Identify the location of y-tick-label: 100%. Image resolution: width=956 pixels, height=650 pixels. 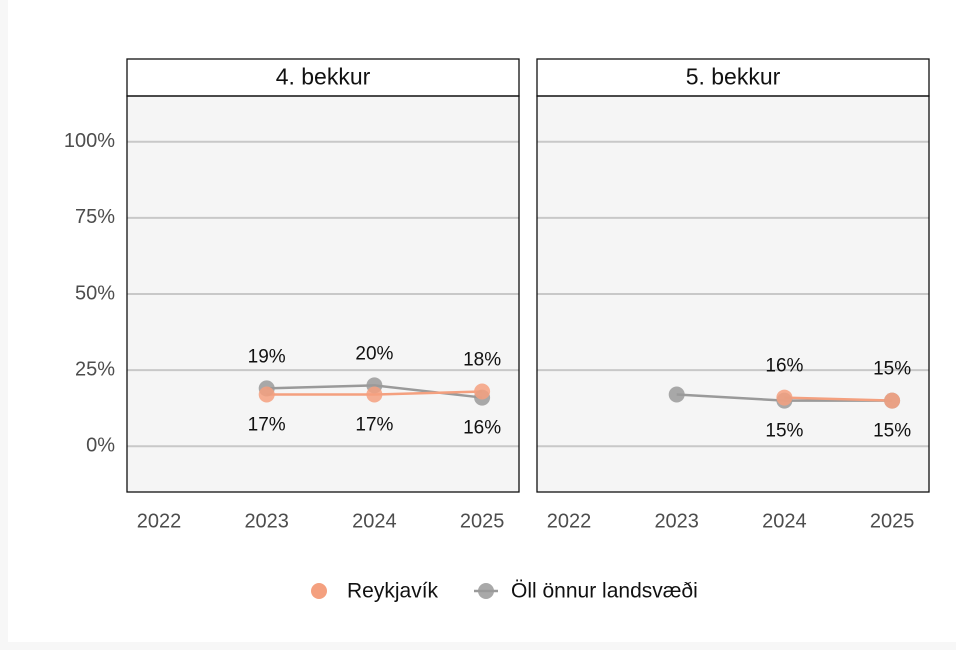
(89, 141).